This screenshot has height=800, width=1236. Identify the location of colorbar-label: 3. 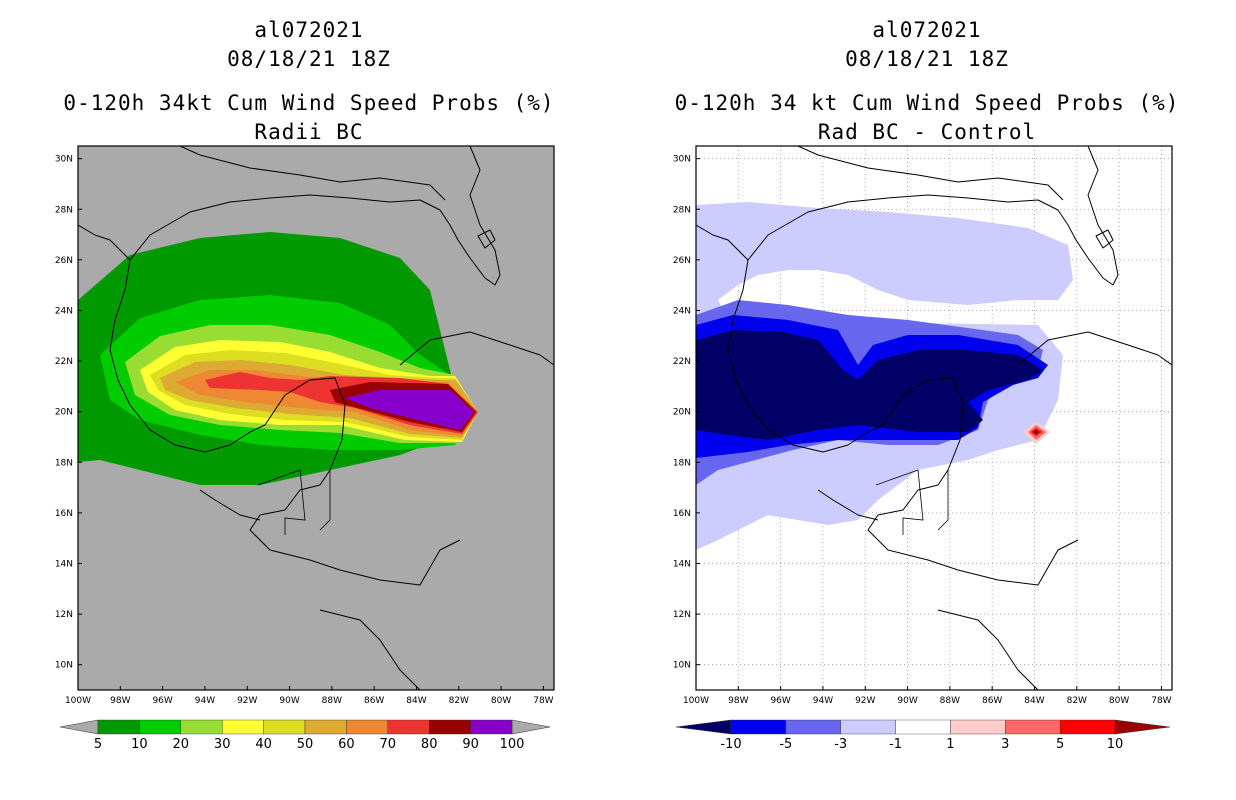
(1005, 744).